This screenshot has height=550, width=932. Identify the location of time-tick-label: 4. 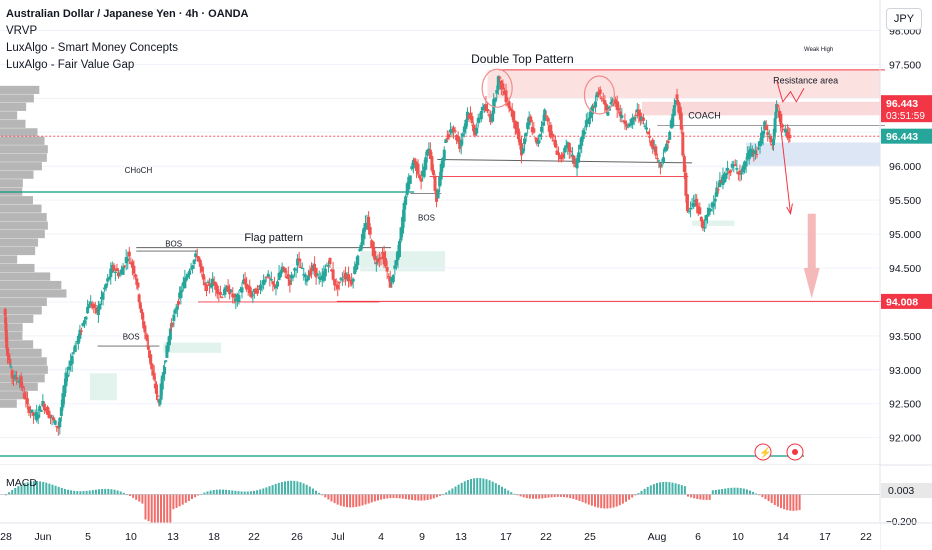
(381, 537).